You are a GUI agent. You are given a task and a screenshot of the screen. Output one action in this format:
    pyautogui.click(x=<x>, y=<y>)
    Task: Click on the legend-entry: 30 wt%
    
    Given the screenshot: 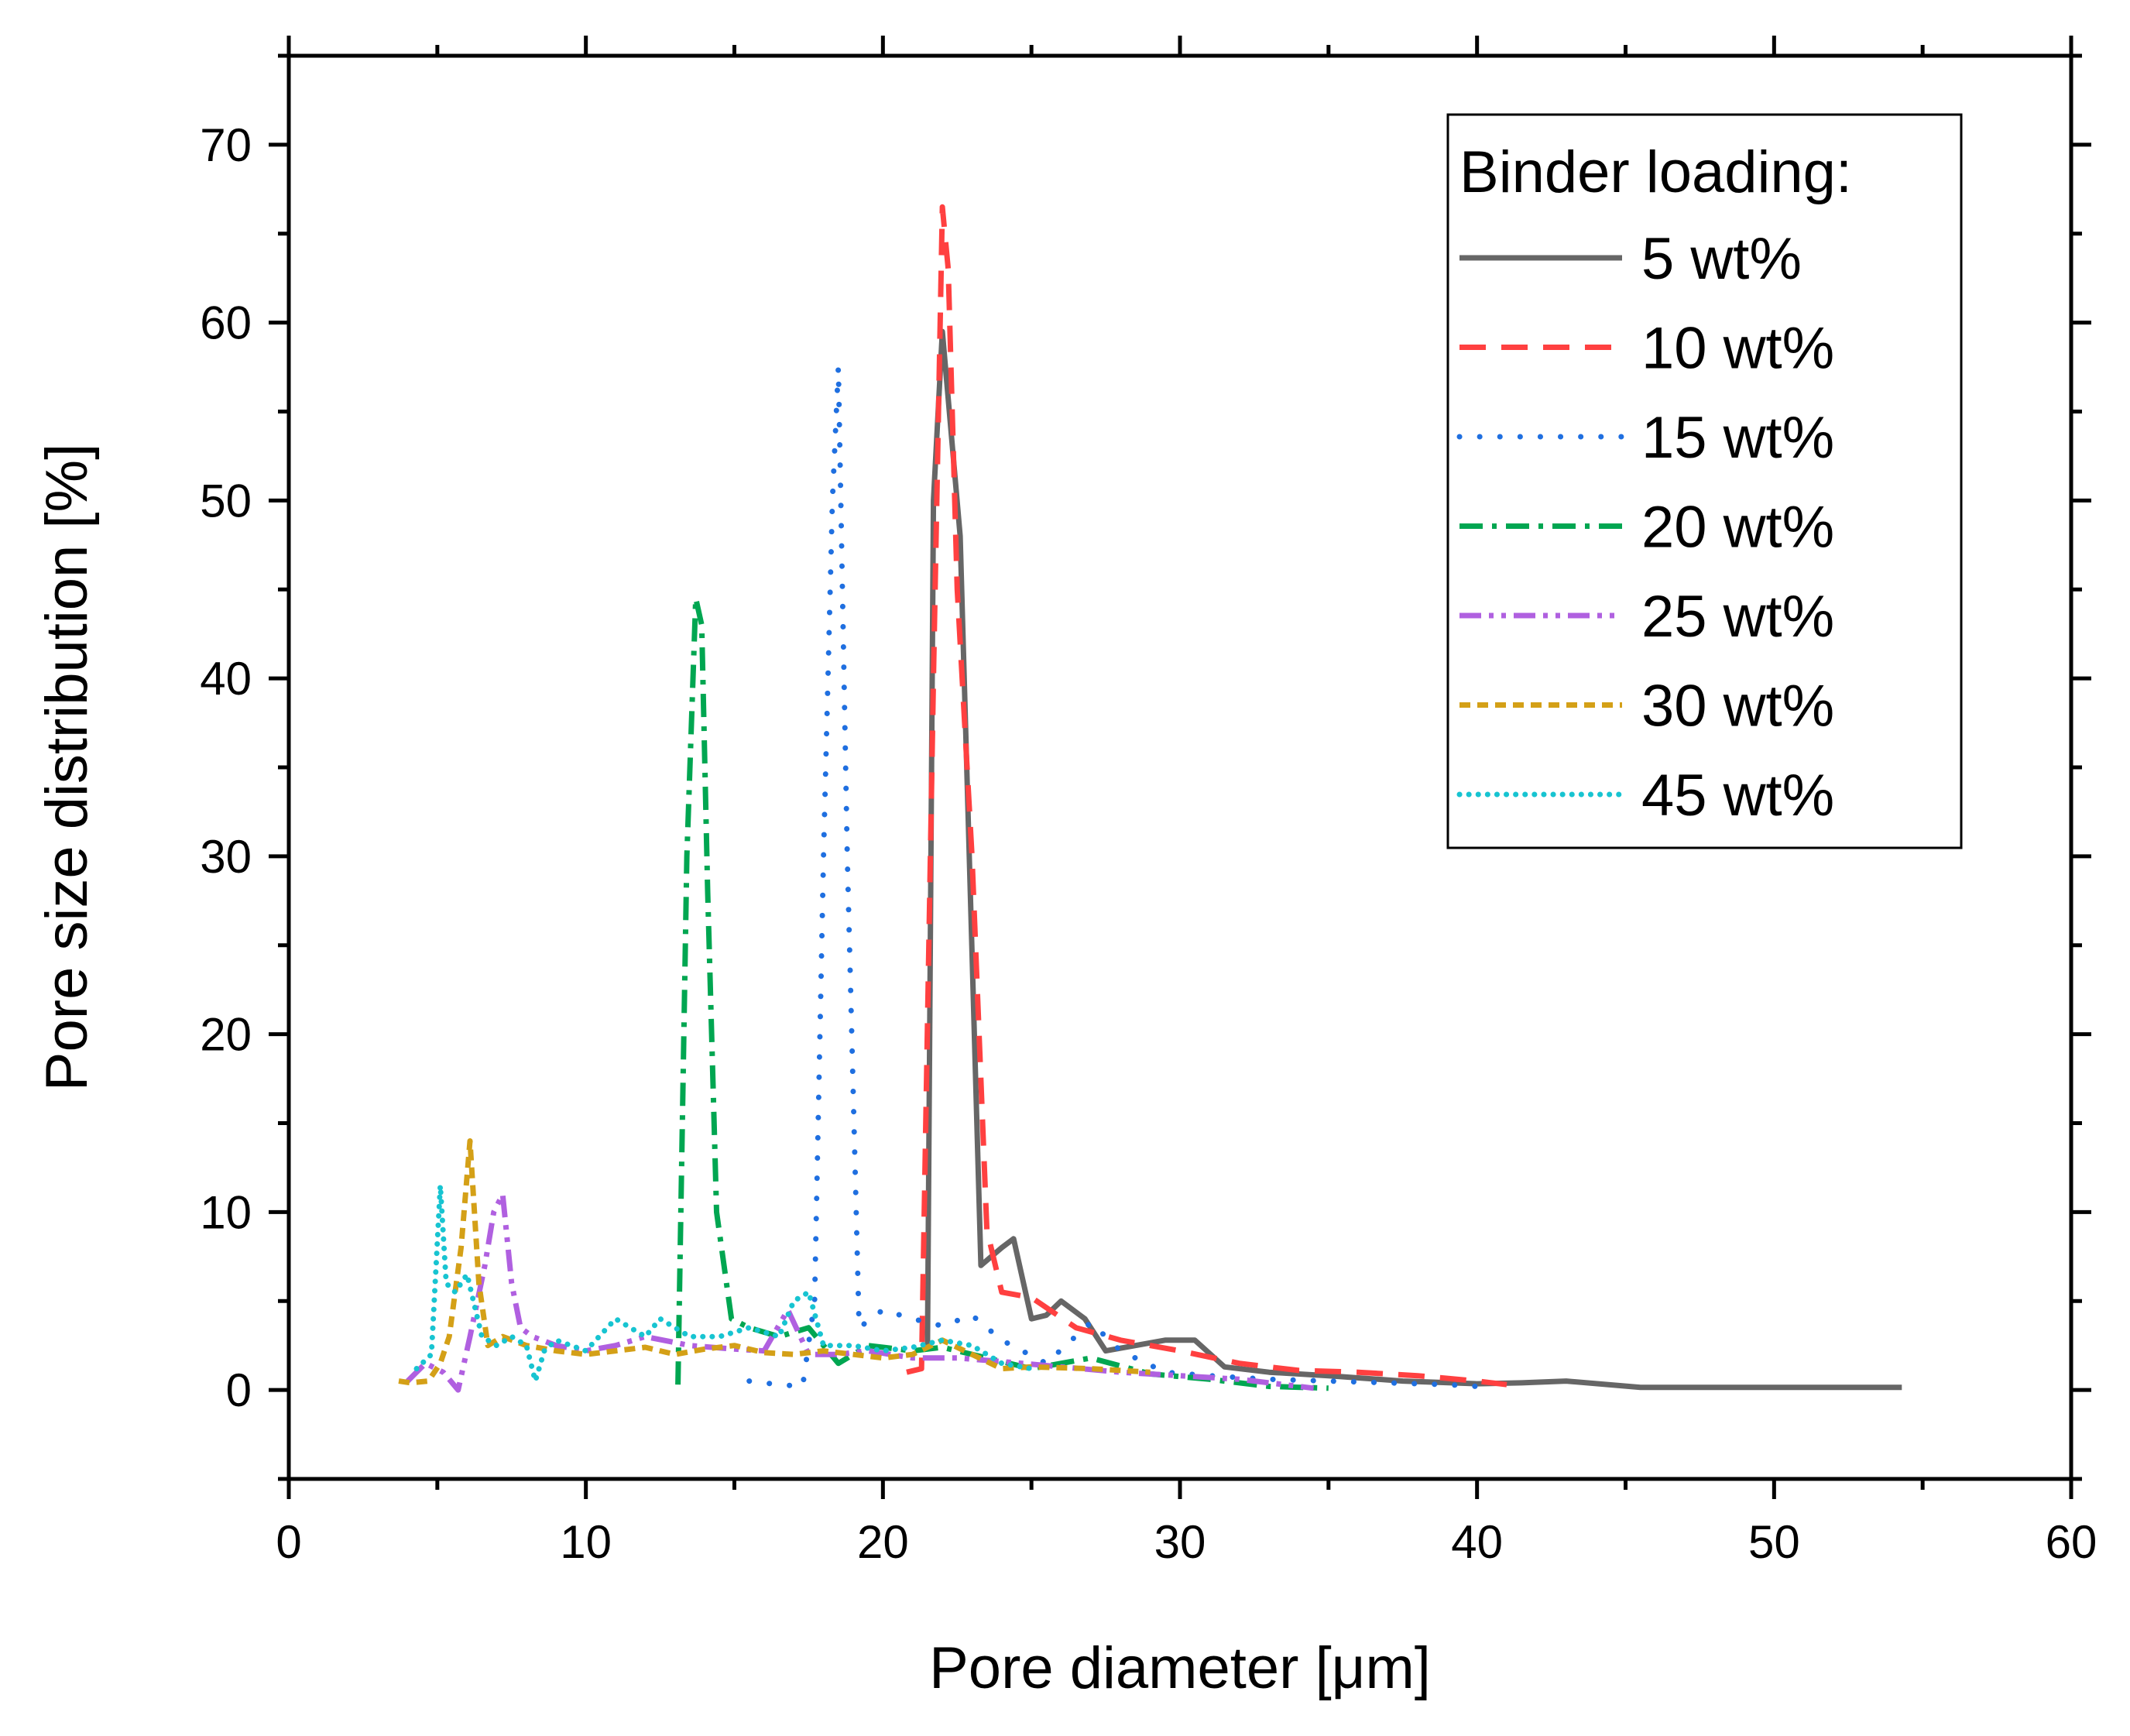 What is the action you would take?
    pyautogui.click(x=1647, y=706)
    